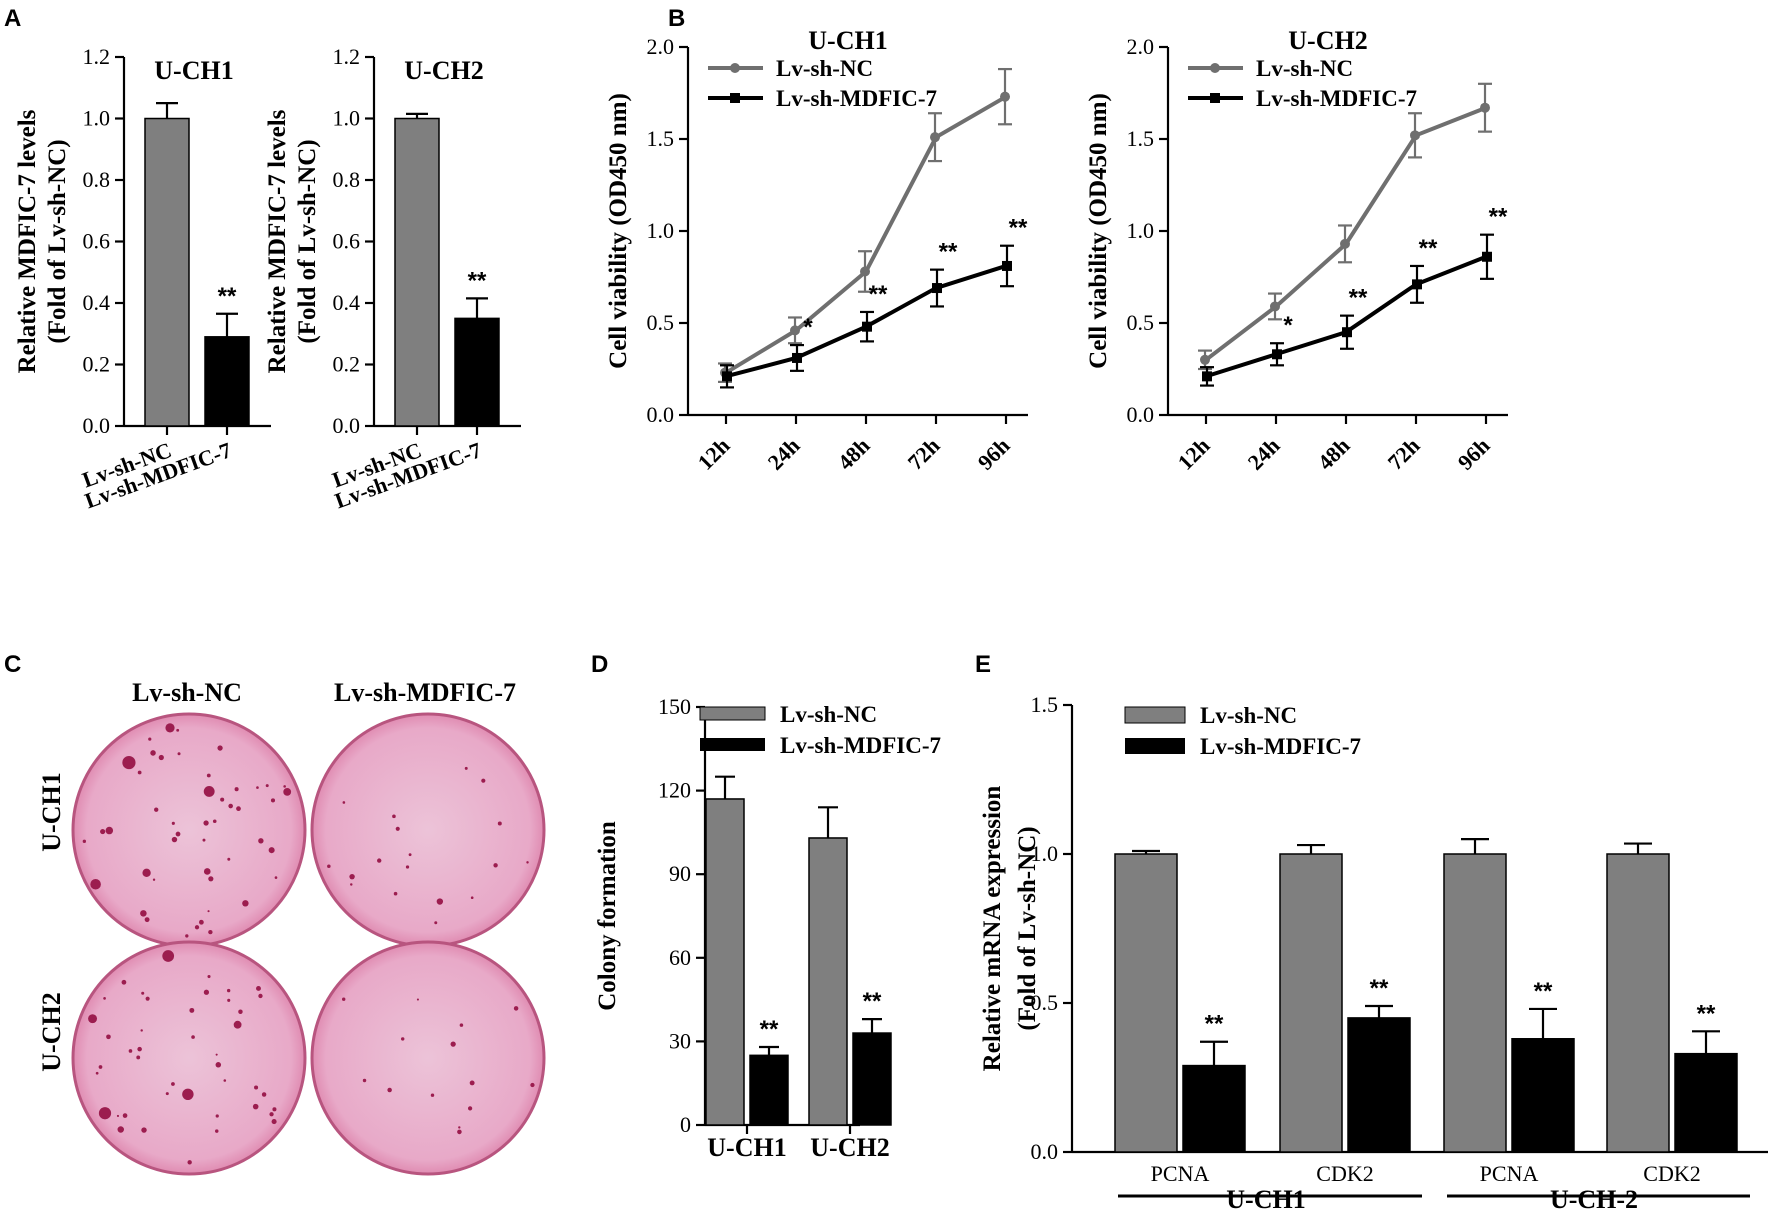  I want to click on e-group-label: U-CH-2, so click(1594, 1197).